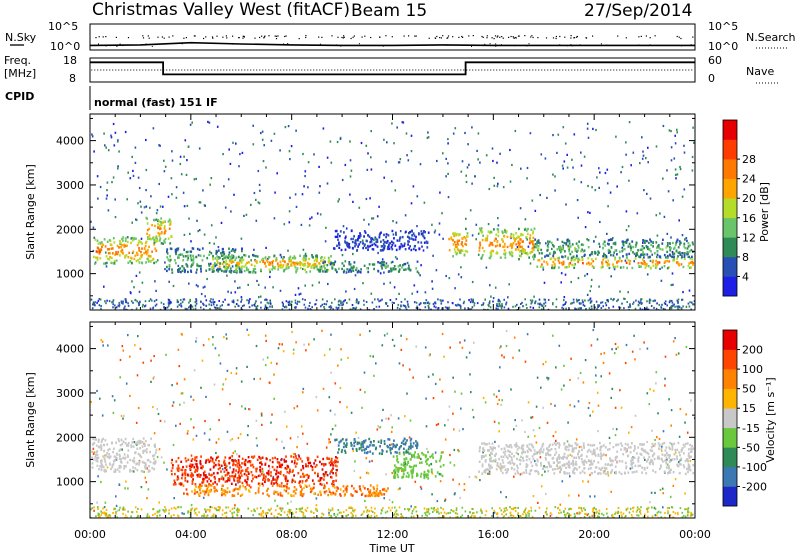  Describe the element at coordinates (70, 274) in the screenshot. I see `y-tick-label: 1000` at that location.